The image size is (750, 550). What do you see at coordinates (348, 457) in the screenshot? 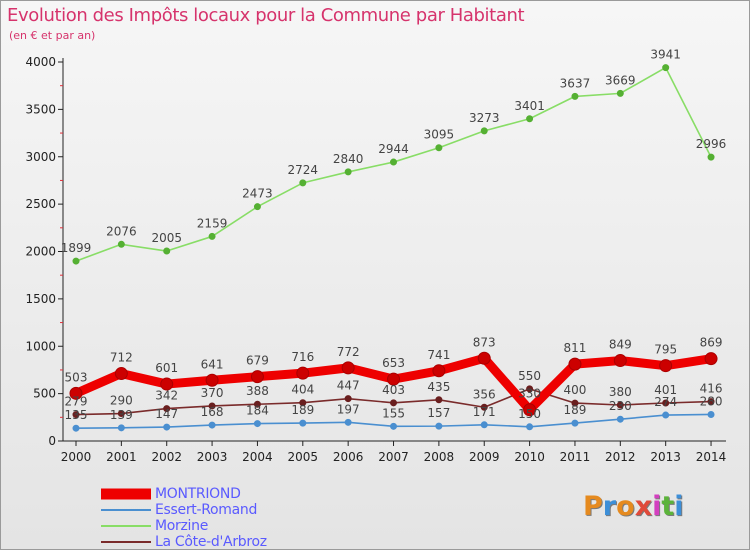
I see `x-tick-label-2006: 2006` at bounding box center [348, 457].